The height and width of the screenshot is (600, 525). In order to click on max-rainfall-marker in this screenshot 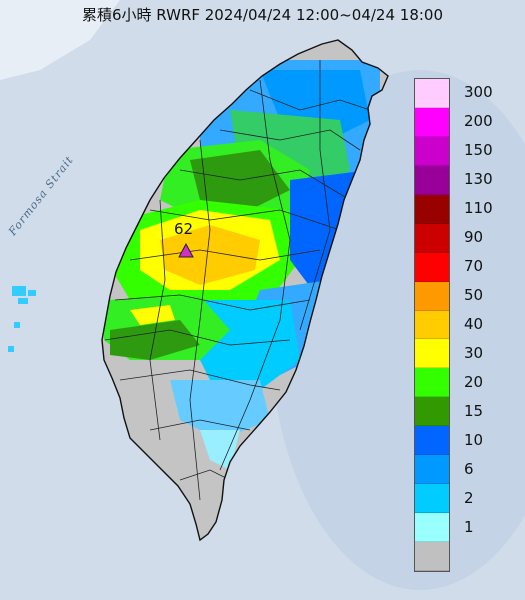, I will do `click(186, 250)`.